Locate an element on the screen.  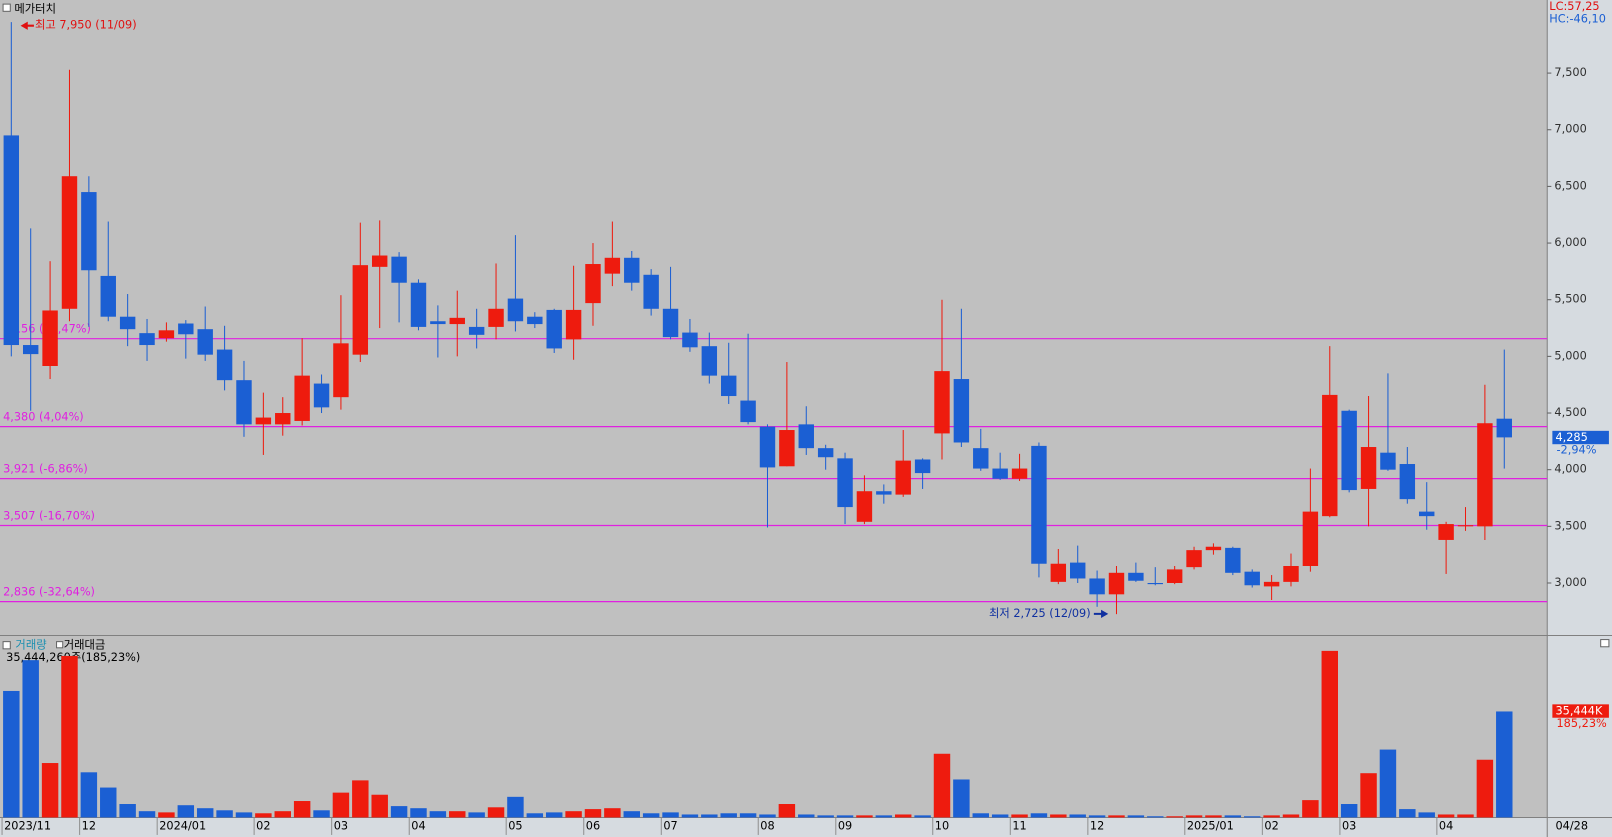
high-arrow is located at coordinates (27, 25).